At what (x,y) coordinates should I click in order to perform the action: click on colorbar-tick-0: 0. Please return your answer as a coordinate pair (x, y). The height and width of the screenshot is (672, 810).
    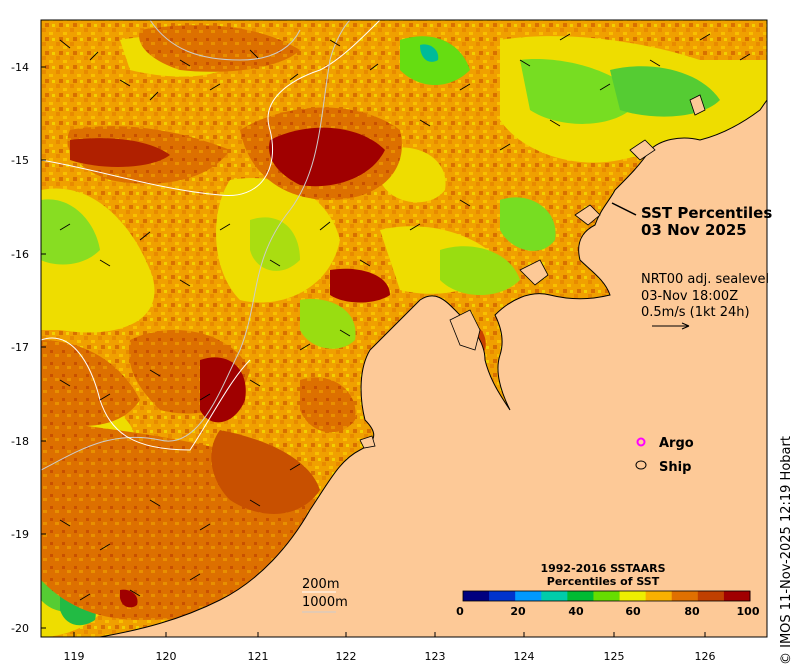
    Looking at the image, I should click on (460, 611).